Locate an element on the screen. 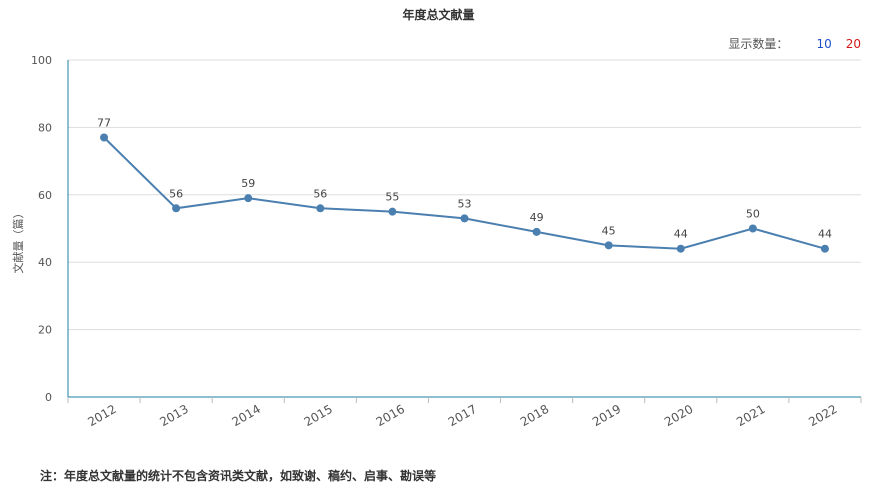  x-tick-label: 2013 is located at coordinates (173, 415).